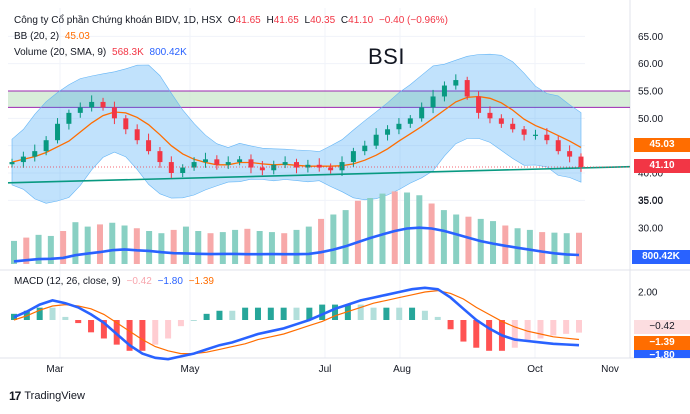 The image size is (690, 414). Describe the element at coordinates (413, 20) in the screenshot. I see `change-value: −0.40 (−0.96%)` at that location.